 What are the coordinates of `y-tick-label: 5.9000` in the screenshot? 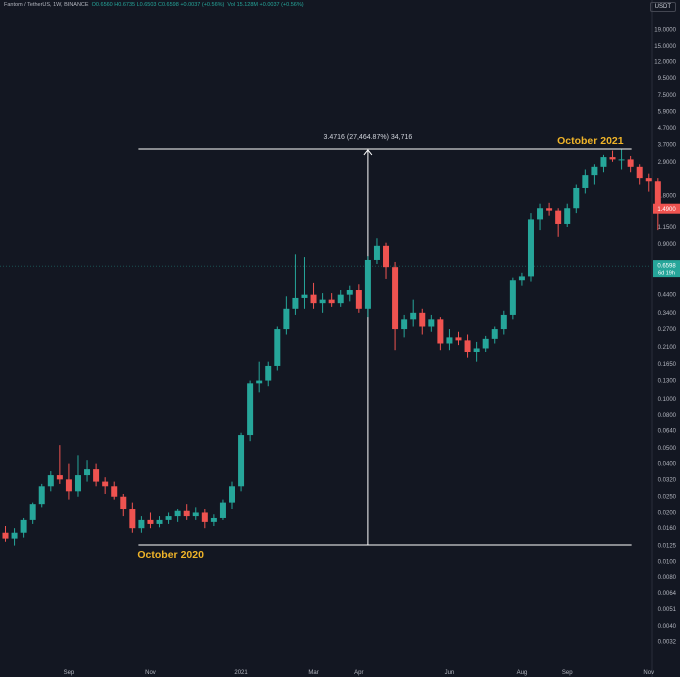 It's located at (667, 113).